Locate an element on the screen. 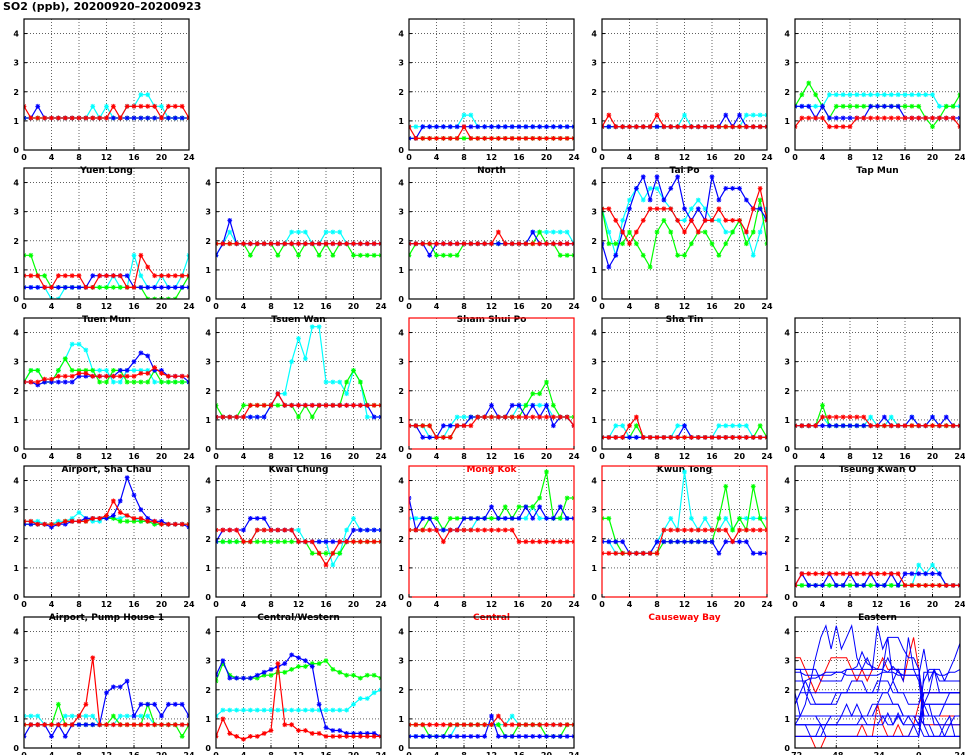 The image size is (965, 755). y-tick-label: 1 is located at coordinates (401, 270).